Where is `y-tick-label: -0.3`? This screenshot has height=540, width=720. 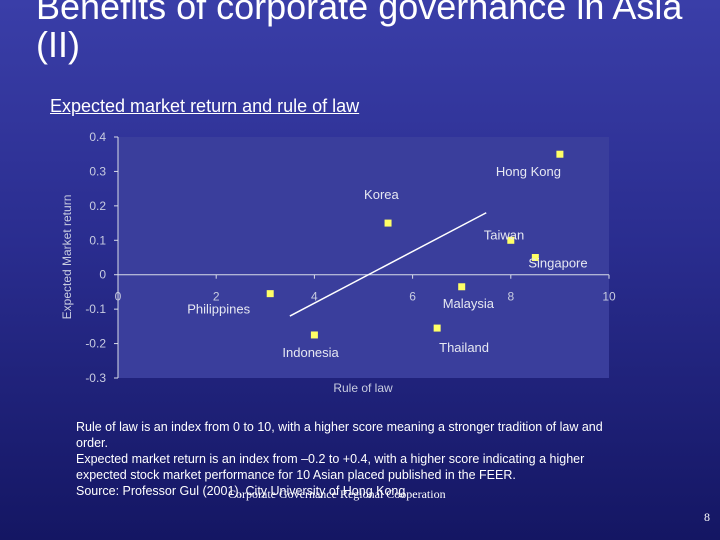 y-tick-label: -0.3 is located at coordinates (95, 378).